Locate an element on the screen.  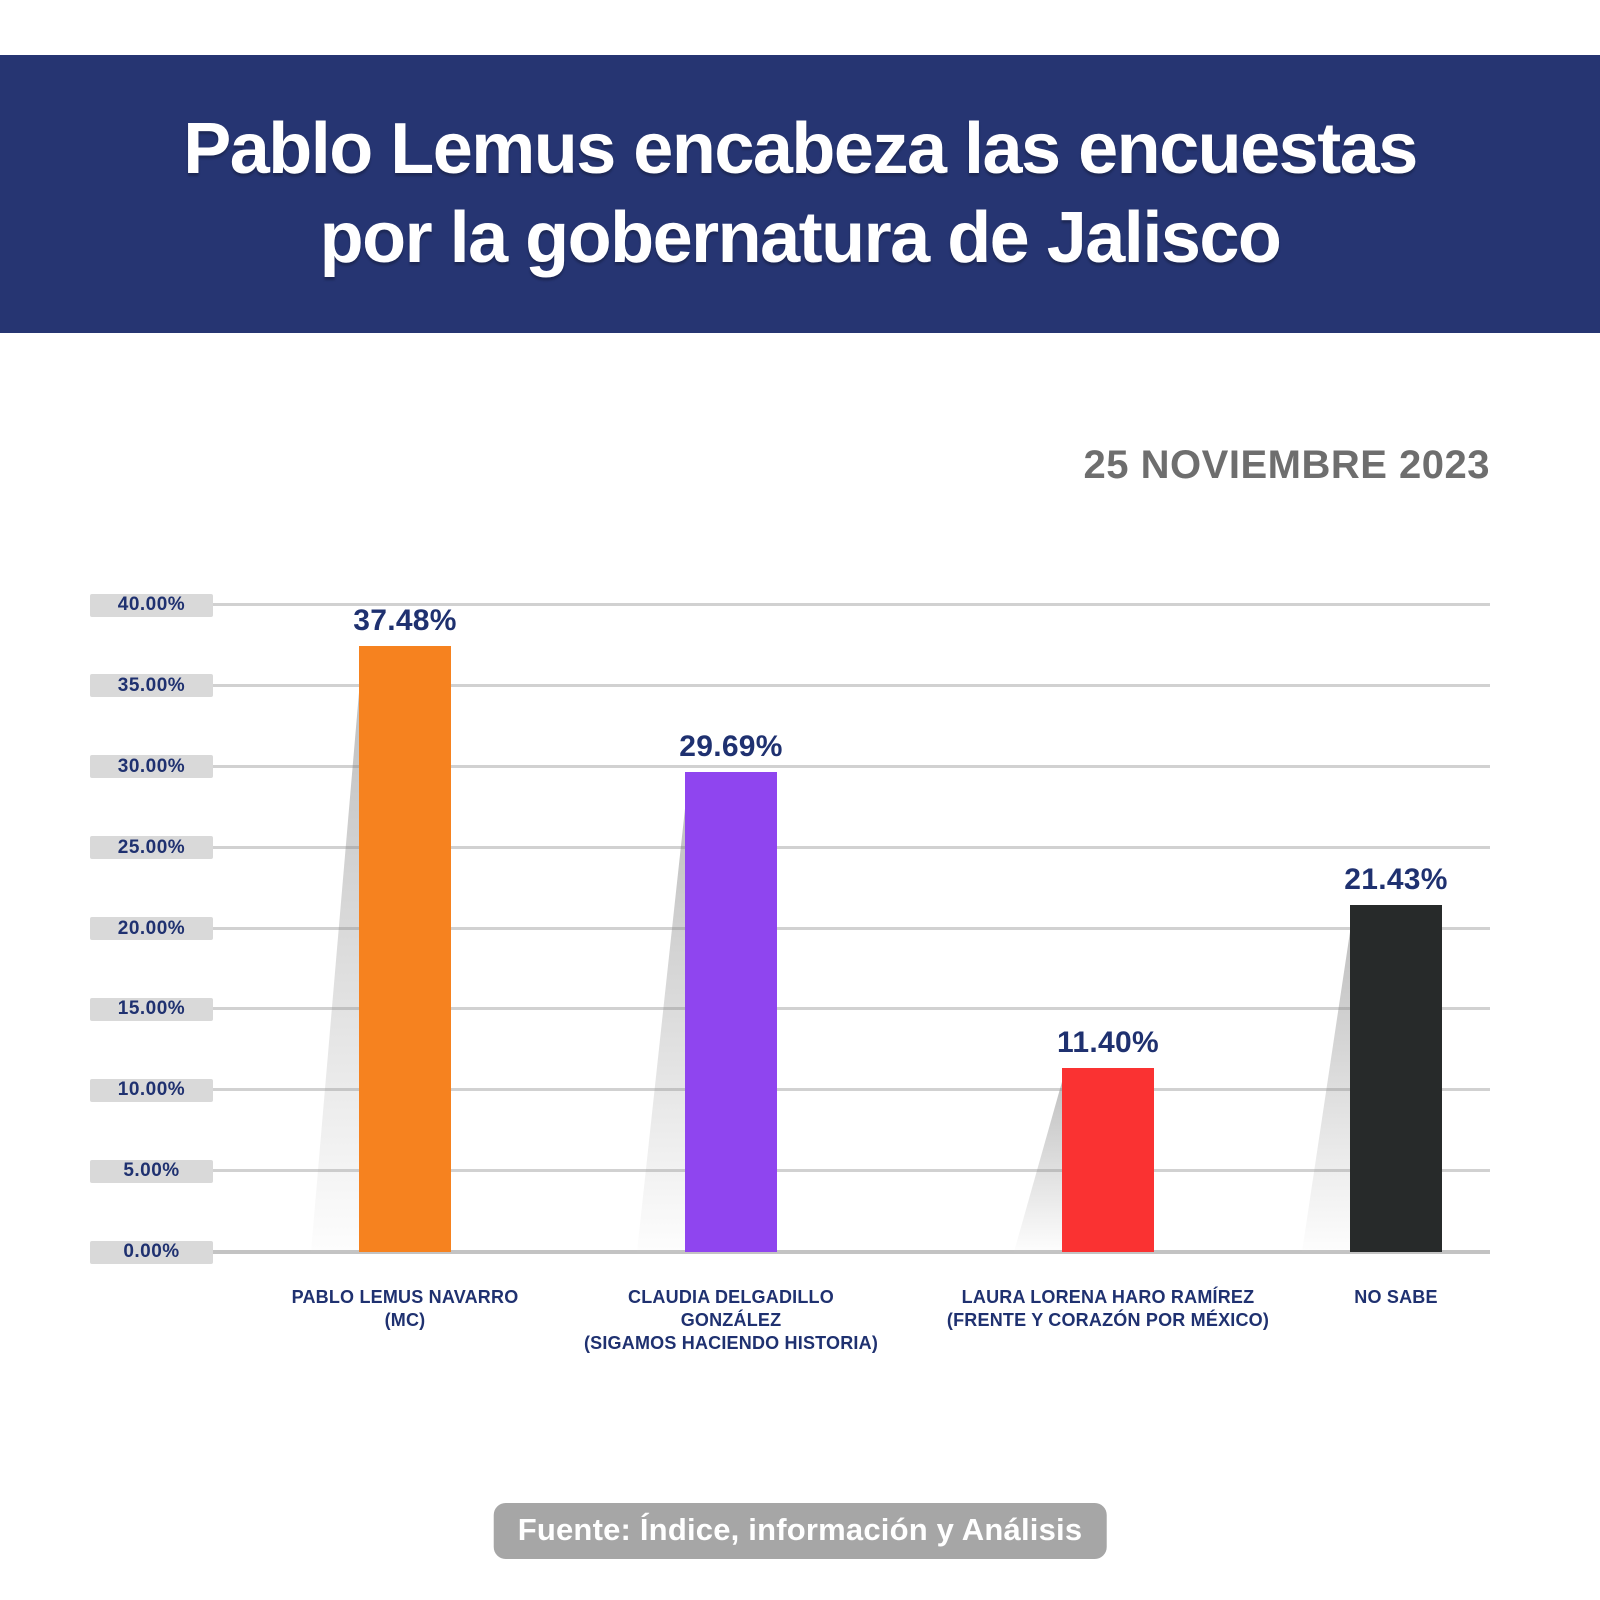
bar-value-label: 11.40% is located at coordinates (1108, 1042).